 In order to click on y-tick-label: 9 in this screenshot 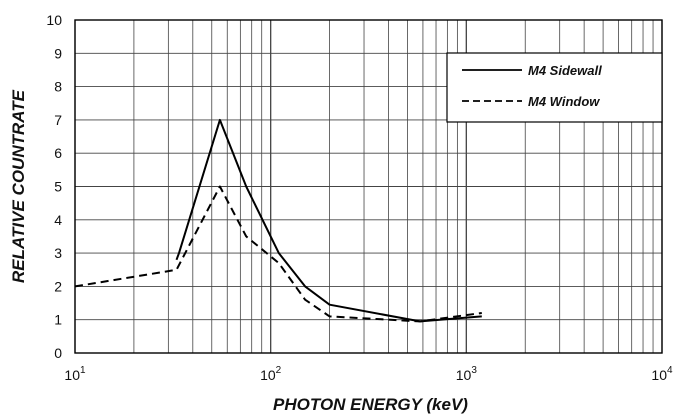, I will do `click(58, 53)`.